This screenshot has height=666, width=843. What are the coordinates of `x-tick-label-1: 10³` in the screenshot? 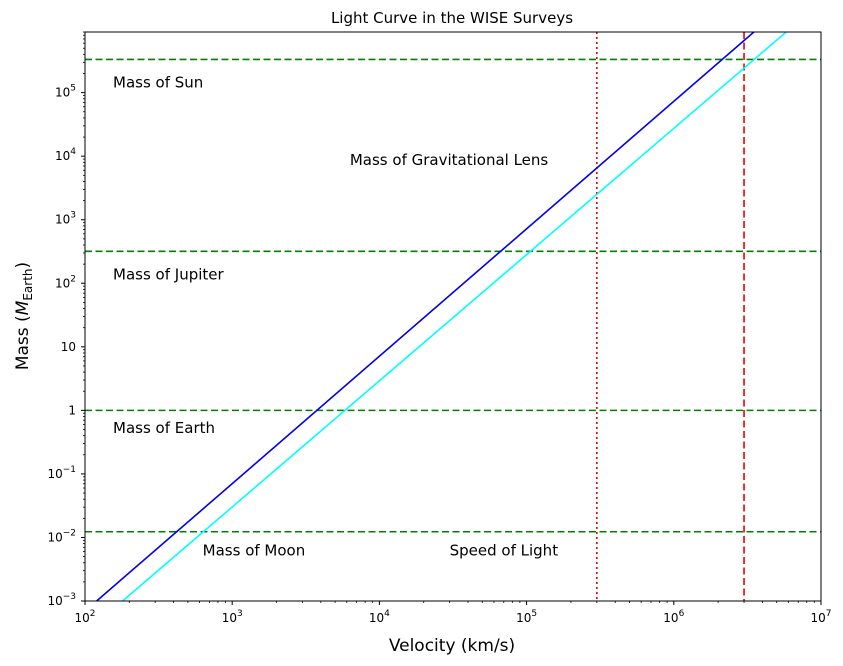 It's located at (232, 617).